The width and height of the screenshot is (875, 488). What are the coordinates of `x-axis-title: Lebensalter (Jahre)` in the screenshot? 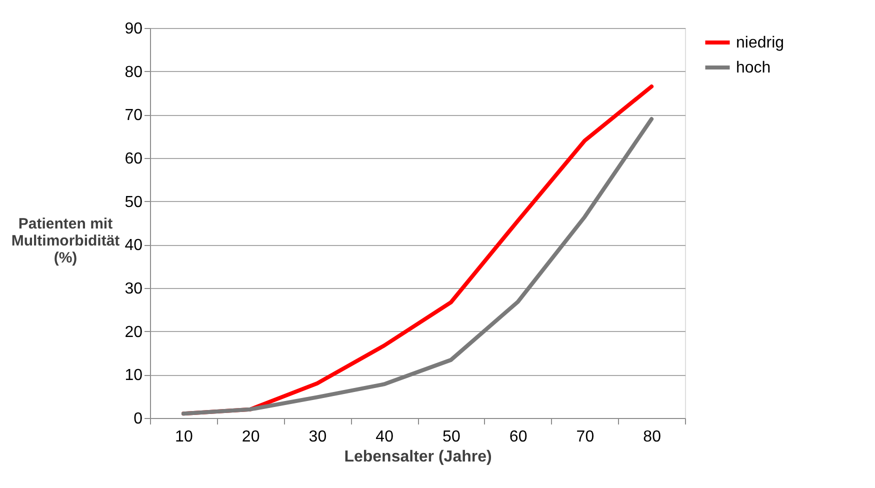 It's located at (418, 457).